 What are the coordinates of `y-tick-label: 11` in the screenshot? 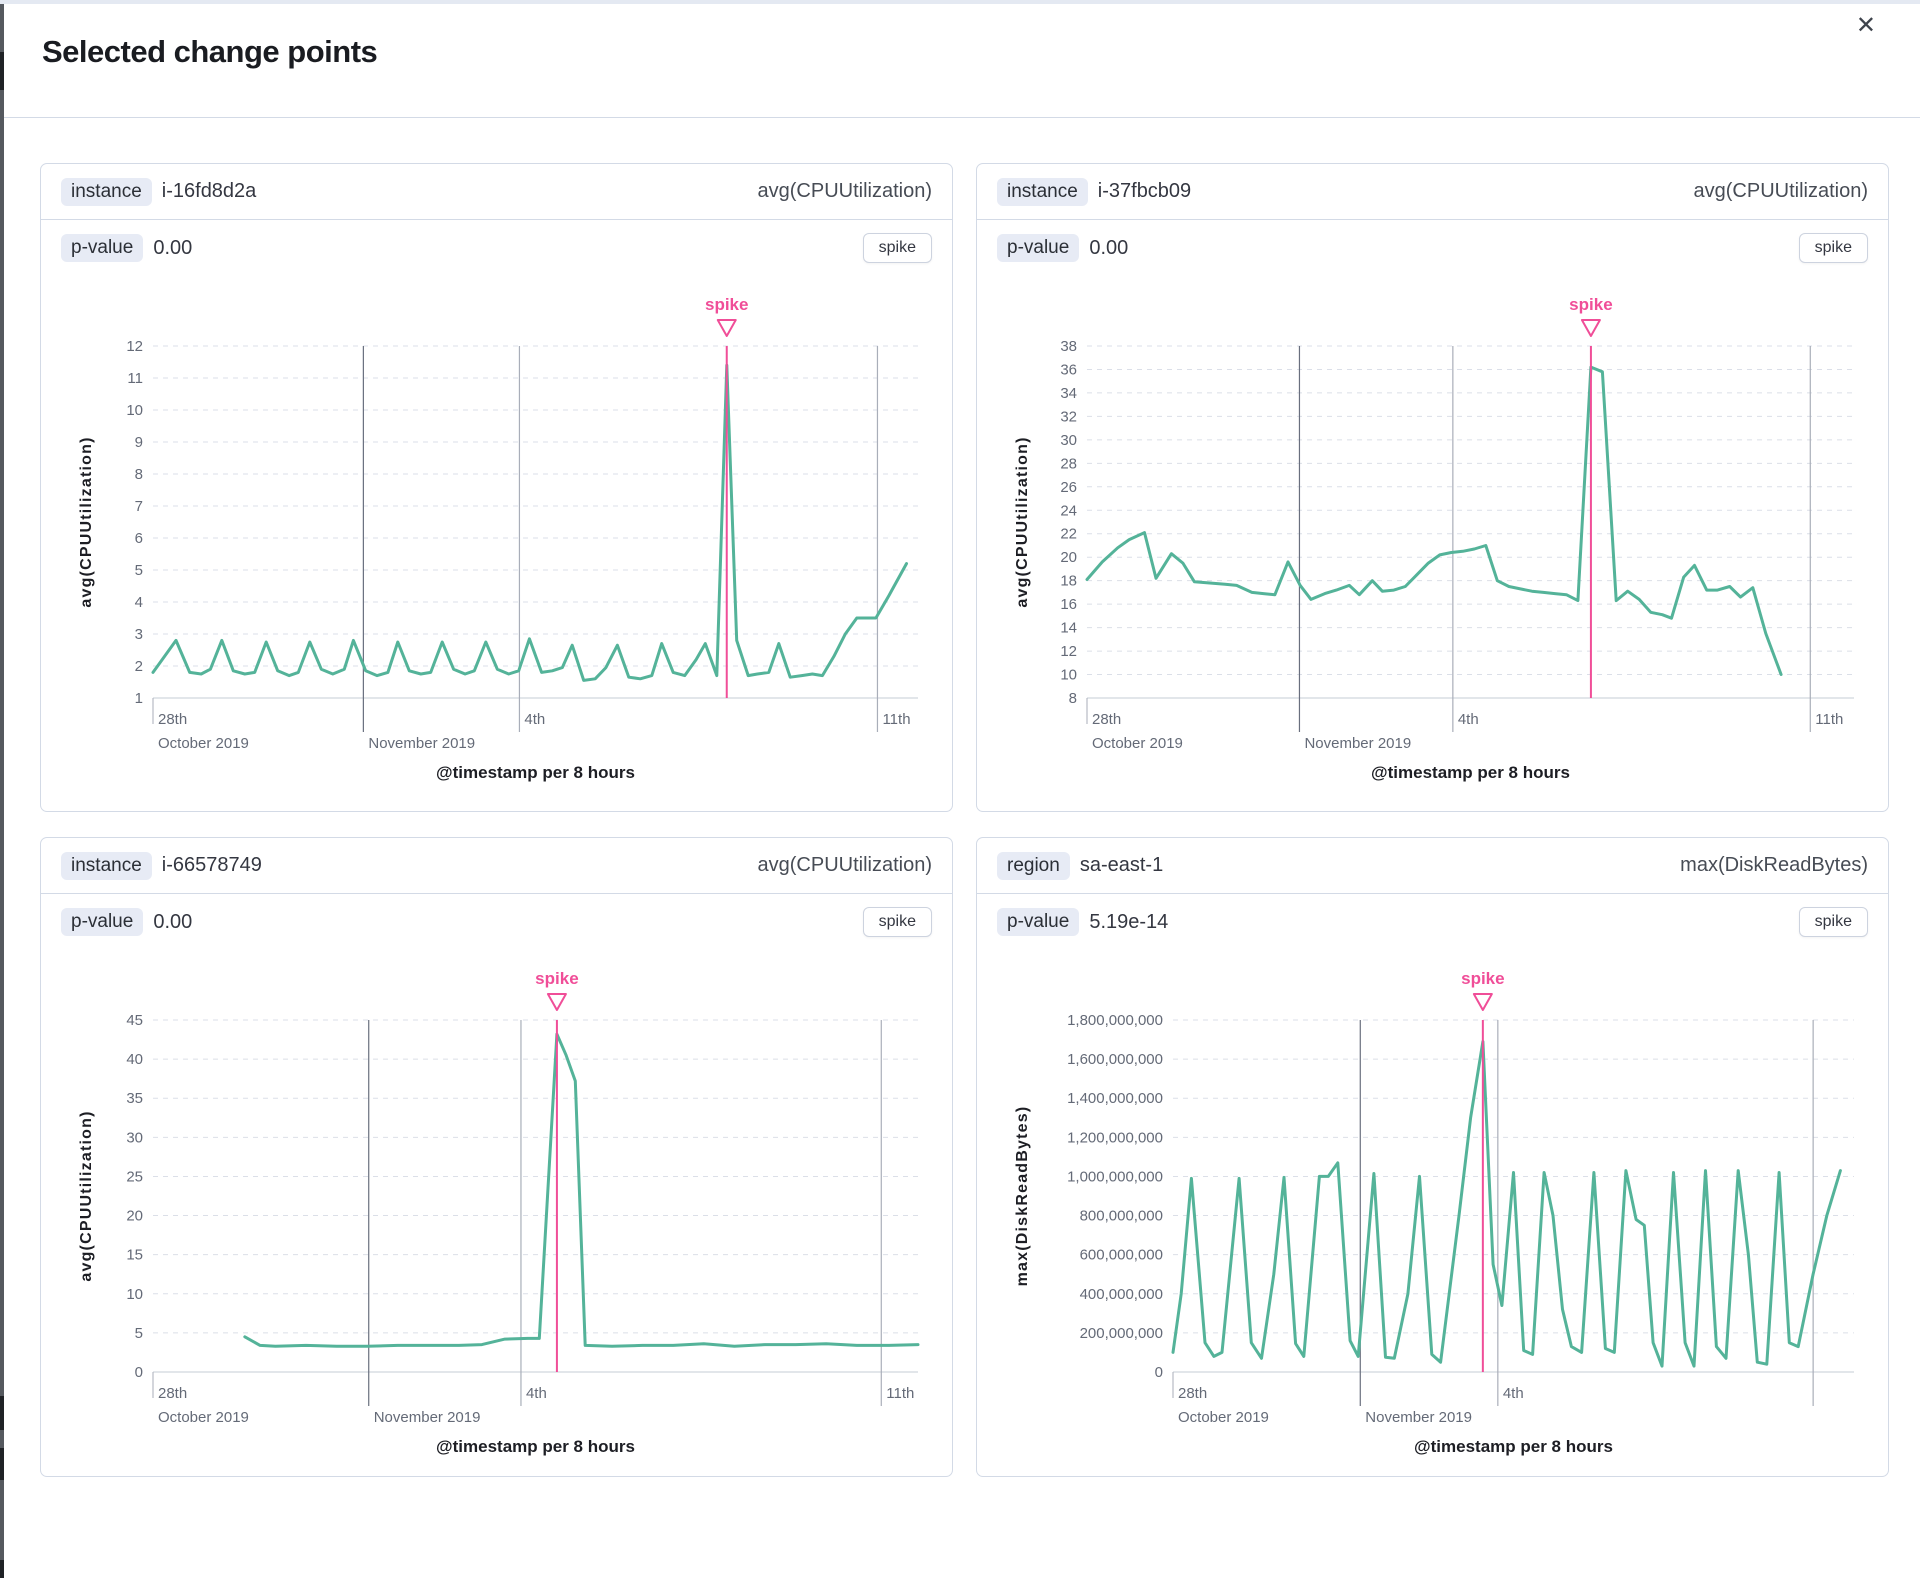 It's located at (135, 378).